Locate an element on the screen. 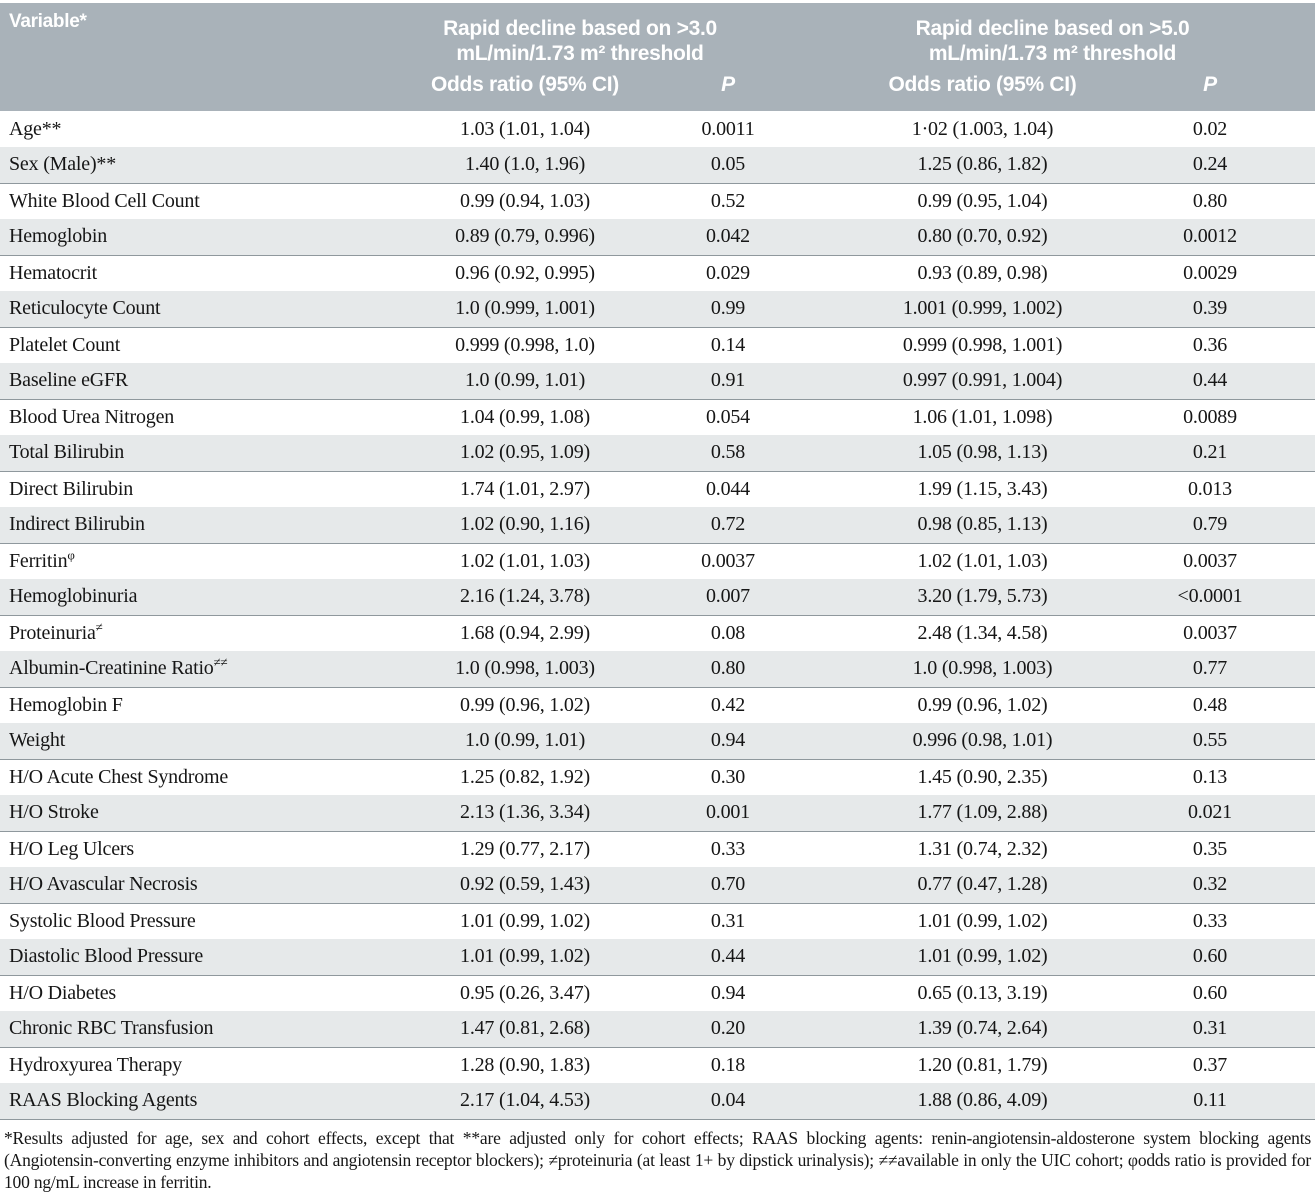 This screenshot has width=1315, height=1193. p-value-5-cell: 0.21 is located at coordinates (1245, 453).